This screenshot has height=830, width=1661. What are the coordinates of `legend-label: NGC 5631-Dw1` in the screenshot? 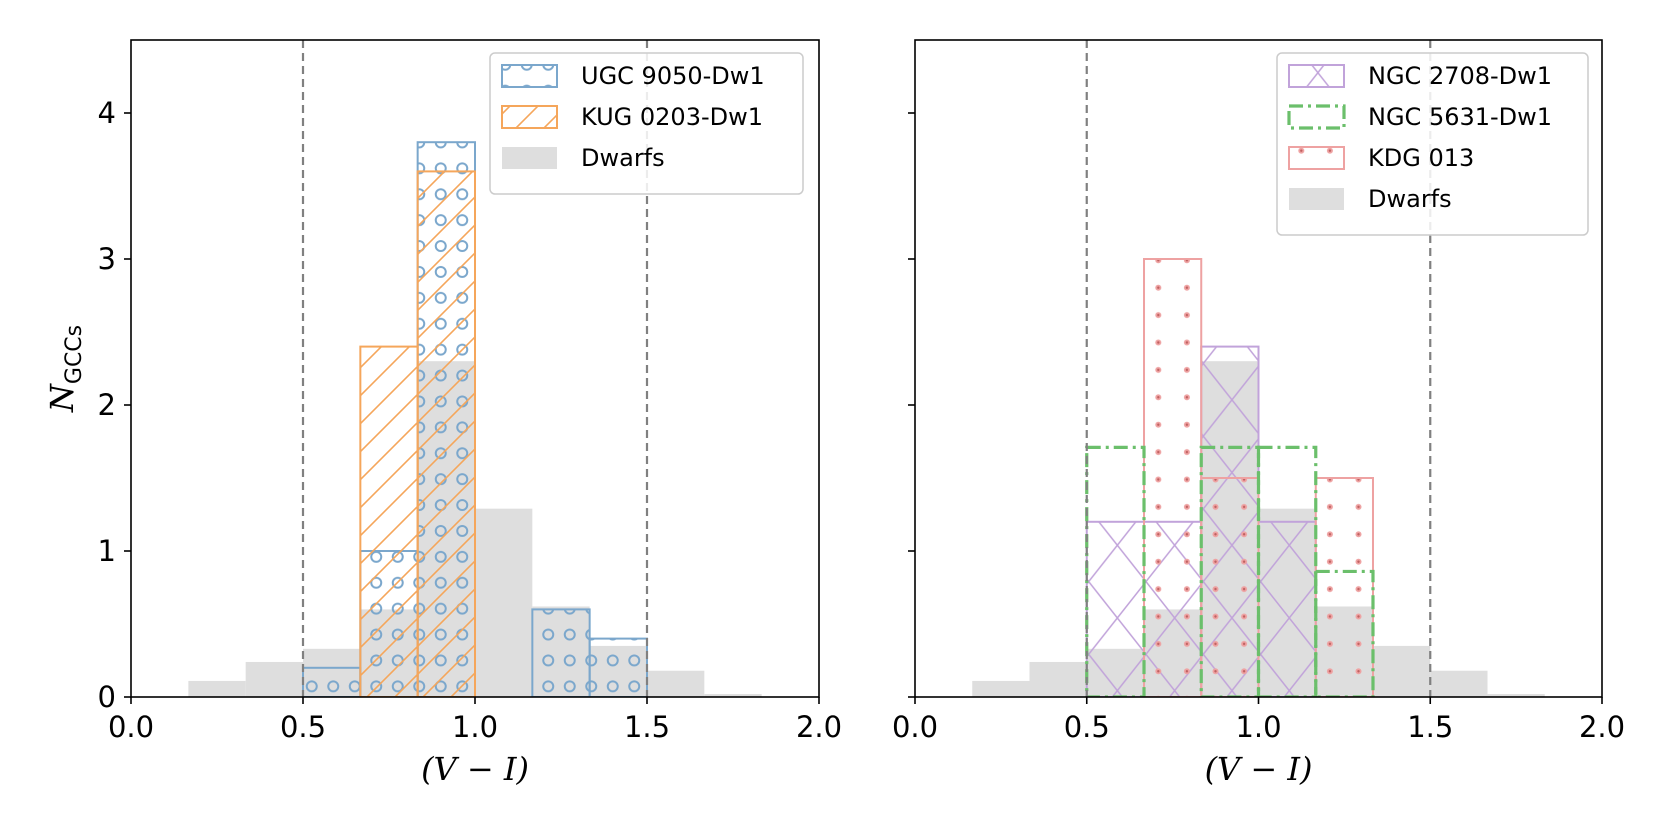 It's located at (1460, 117).